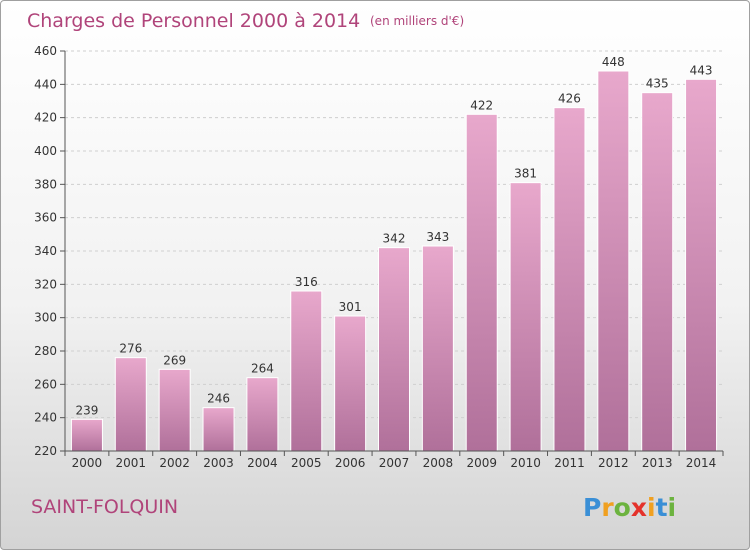 Image resolution: width=750 pixels, height=550 pixels. Describe the element at coordinates (569, 99) in the screenshot. I see `value-label-2011: 426` at that location.